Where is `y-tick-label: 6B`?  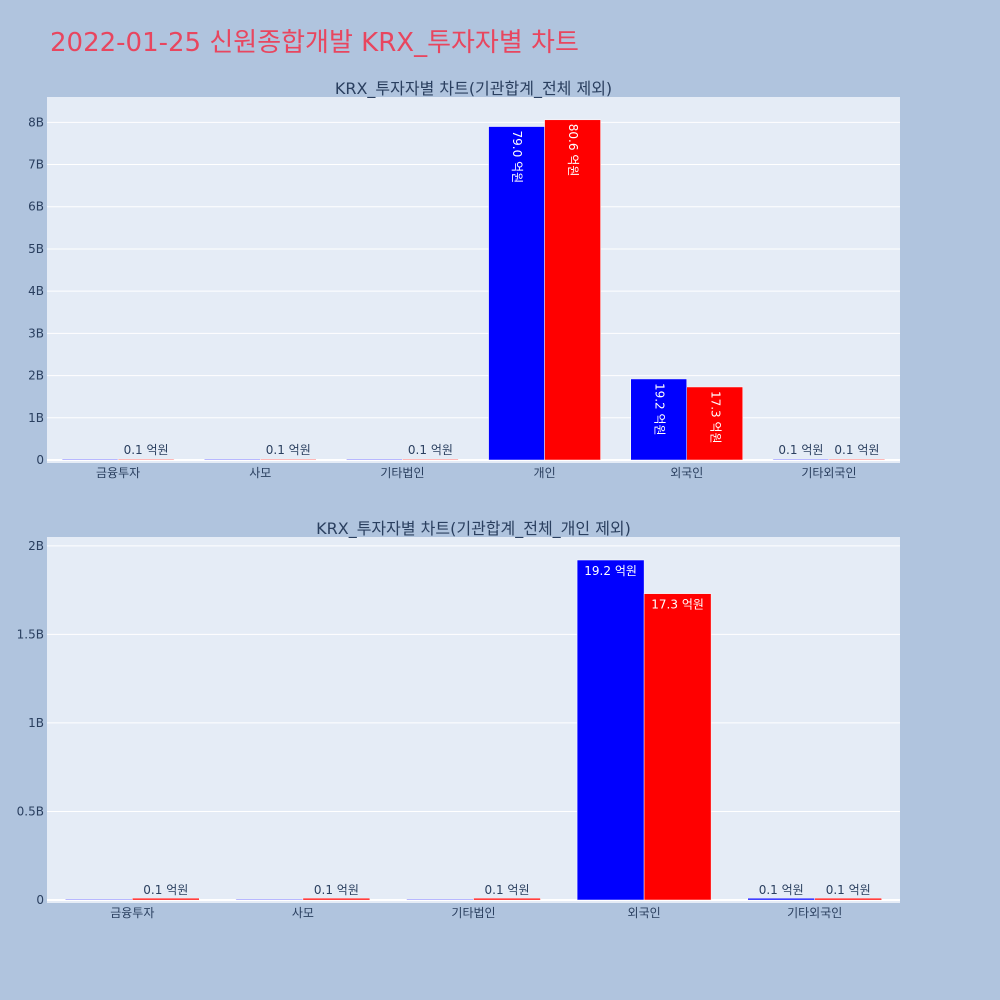 y-tick-label: 6B is located at coordinates (36, 207).